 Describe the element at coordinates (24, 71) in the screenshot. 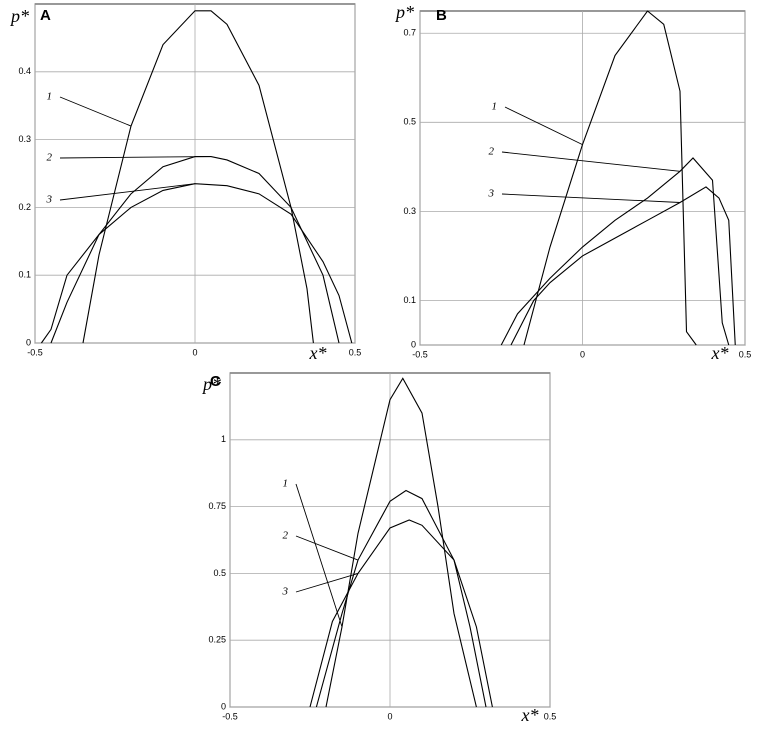

I see `y-tick-label: 0.4` at that location.